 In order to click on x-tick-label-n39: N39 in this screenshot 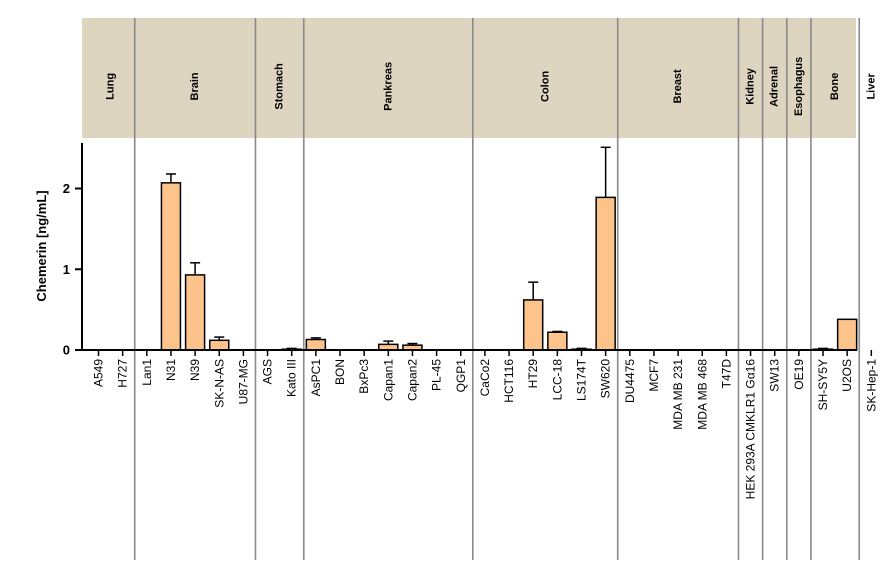, I will do `click(195, 370)`.